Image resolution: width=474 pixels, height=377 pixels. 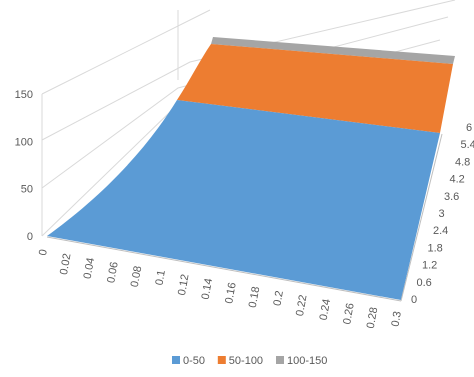 I want to click on x-tick-label: 0.12, so click(x=184, y=284).